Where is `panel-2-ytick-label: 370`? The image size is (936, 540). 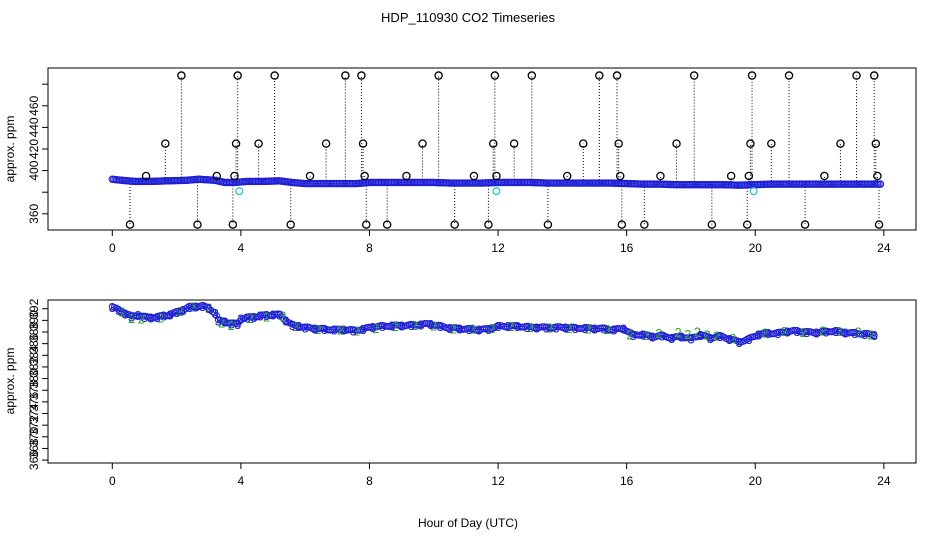 panel-2-ytick-label: 370 is located at coordinates (34, 436).